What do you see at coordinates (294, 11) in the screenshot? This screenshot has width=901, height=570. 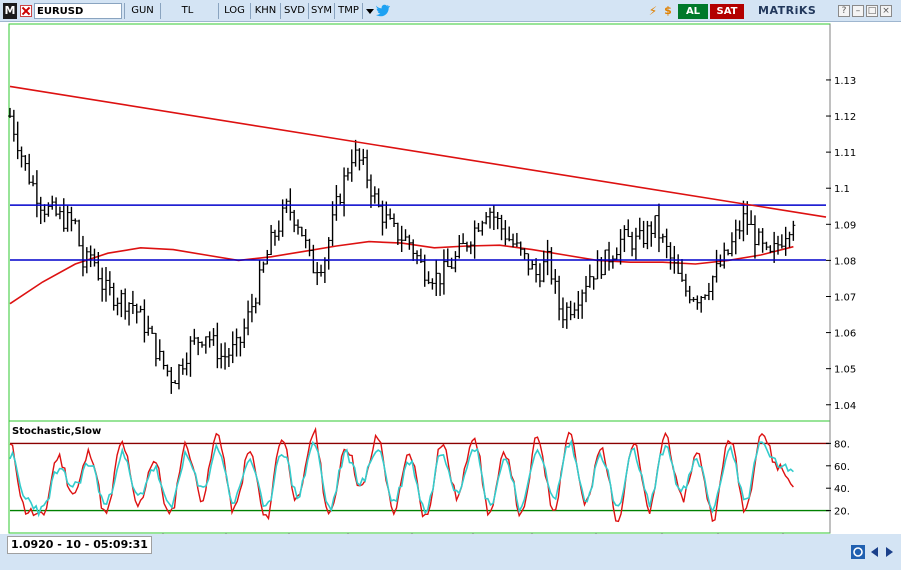 I see `svd-button: SVD` at bounding box center [294, 11].